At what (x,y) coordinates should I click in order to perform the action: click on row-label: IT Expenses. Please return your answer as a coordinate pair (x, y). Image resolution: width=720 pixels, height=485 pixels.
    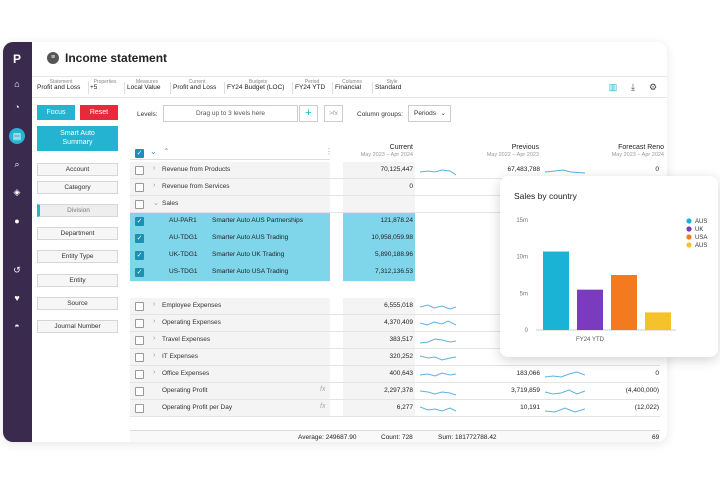
    Looking at the image, I should click on (180, 356).